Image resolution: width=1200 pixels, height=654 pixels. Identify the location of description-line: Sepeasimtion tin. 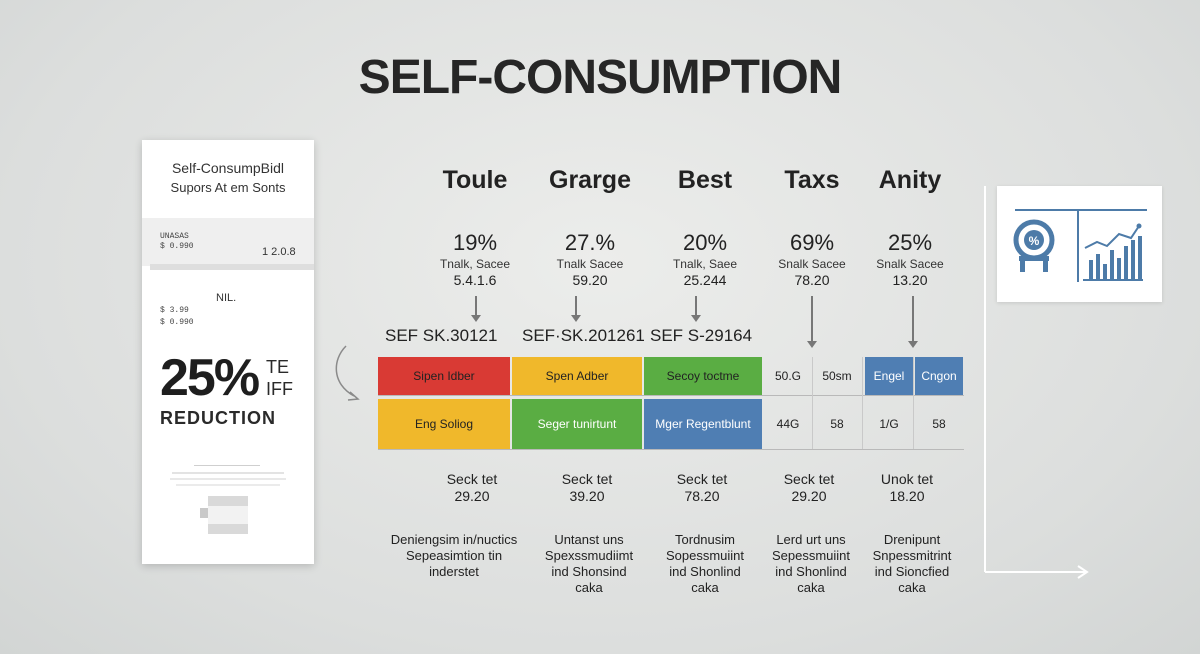
(454, 555).